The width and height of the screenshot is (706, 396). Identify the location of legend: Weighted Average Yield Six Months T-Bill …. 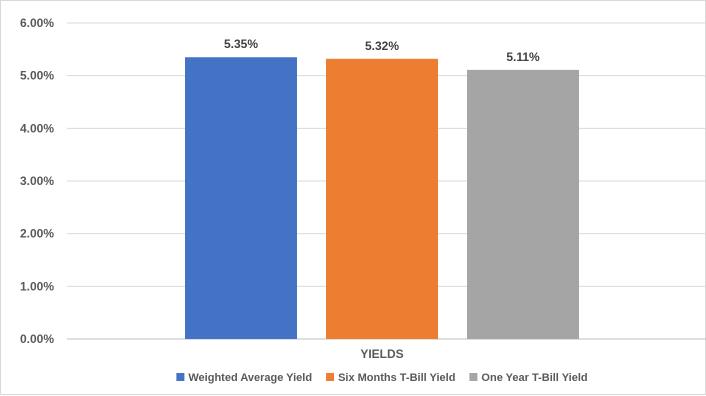
(381, 378).